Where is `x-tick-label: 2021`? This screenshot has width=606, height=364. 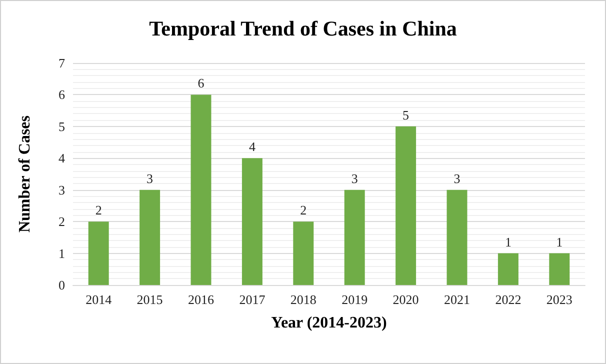
x-tick-label: 2021 is located at coordinates (457, 299).